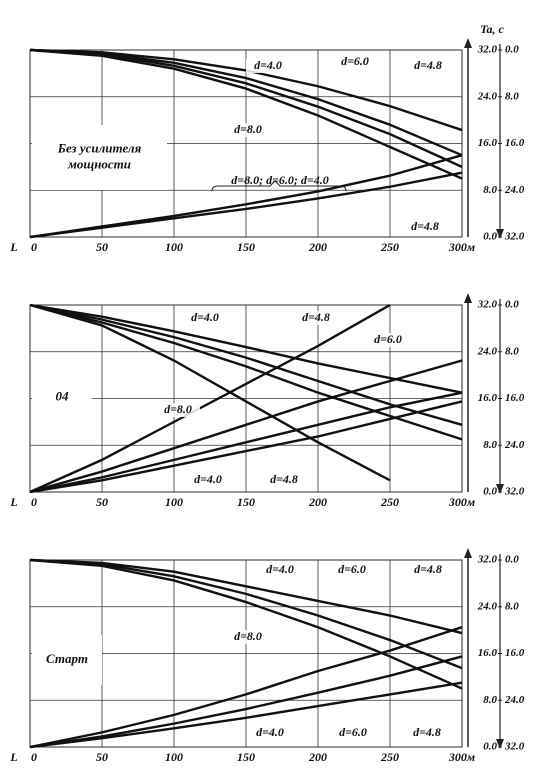 This screenshot has height=773, width=549. I want to click on inset-label: мощности, so click(99, 163).